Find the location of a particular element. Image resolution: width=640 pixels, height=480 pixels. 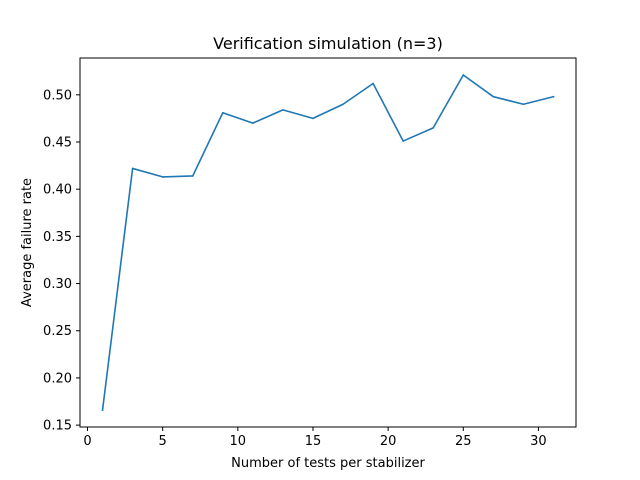

x-tick-label: 25 is located at coordinates (463, 441).